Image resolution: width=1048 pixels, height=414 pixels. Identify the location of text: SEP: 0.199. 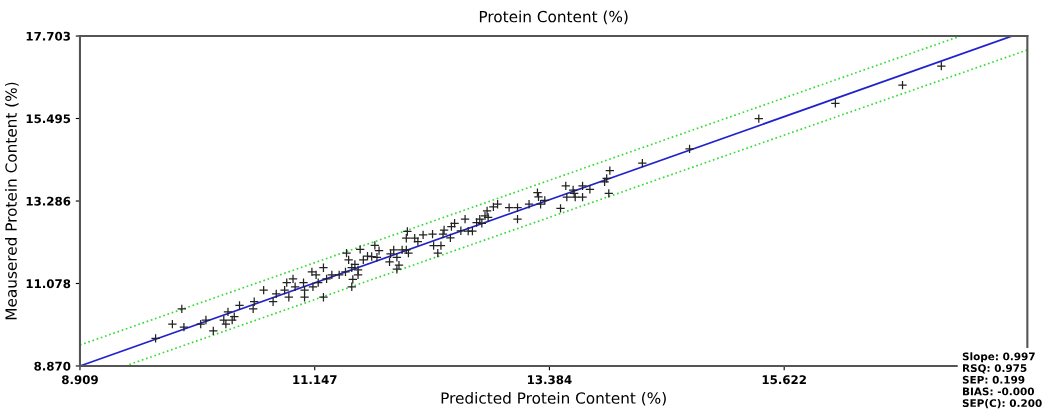
(993, 379).